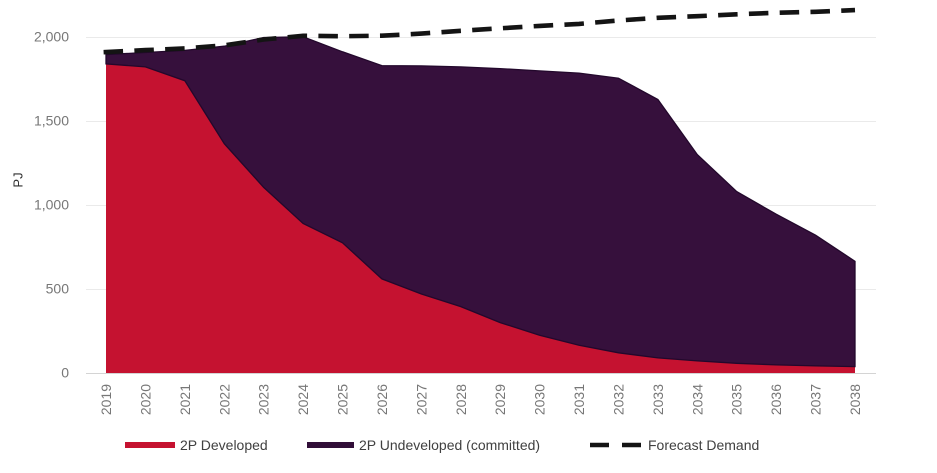 The height and width of the screenshot is (473, 937). What do you see at coordinates (449, 445) in the screenshot?
I see `svg-text: 2P Undeveloped (committed)` at bounding box center [449, 445].